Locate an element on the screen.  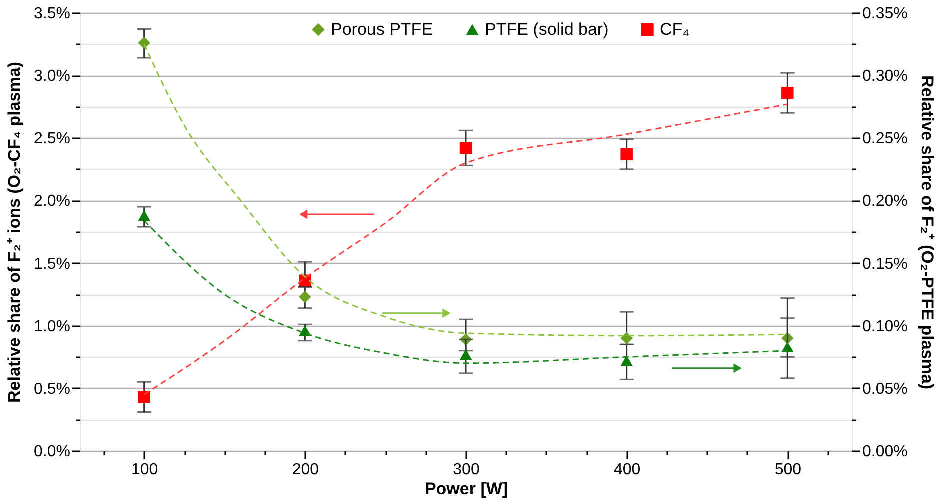
y2-tick-label: 0.25% is located at coordinates (885, 139).